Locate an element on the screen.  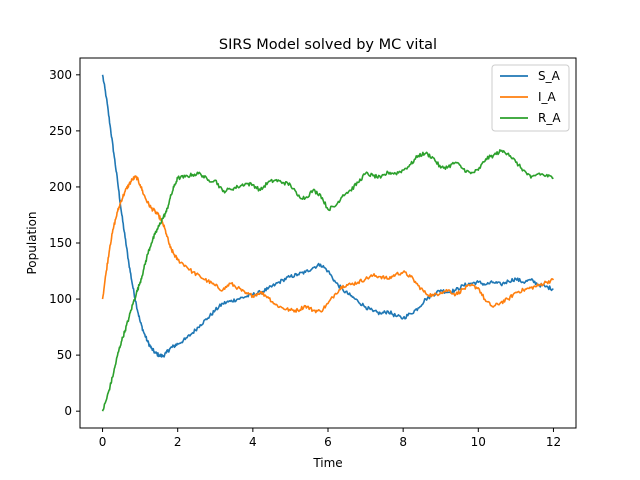
y-tick-label: 150 is located at coordinates (60, 243).